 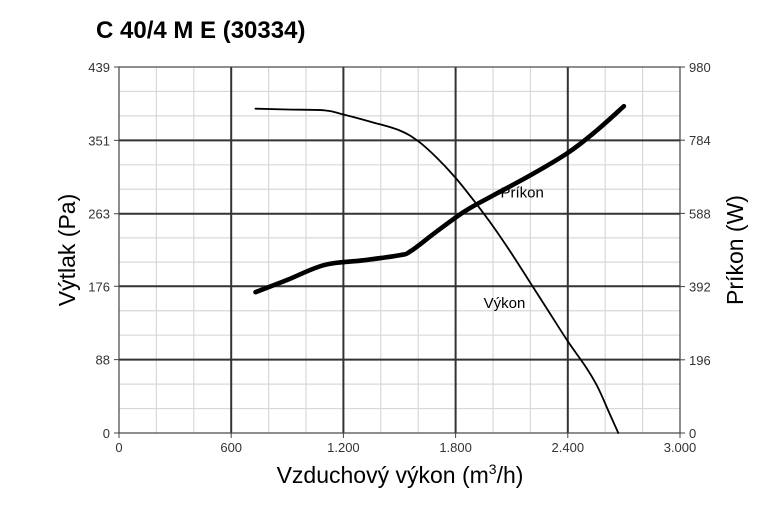 What do you see at coordinates (521, 193) in the screenshot?
I see `series-annotation-prikon: Príkon` at bounding box center [521, 193].